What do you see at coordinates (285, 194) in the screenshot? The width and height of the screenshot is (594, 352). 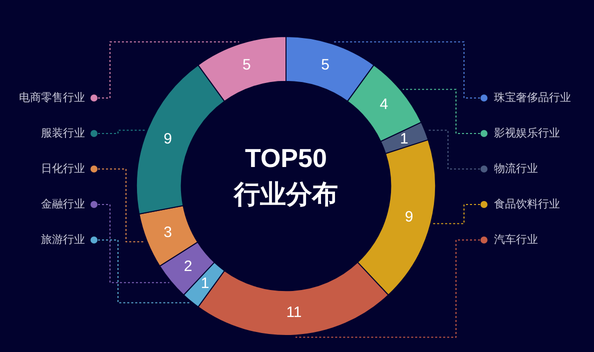 I see `text: 行业分布` at bounding box center [285, 194].